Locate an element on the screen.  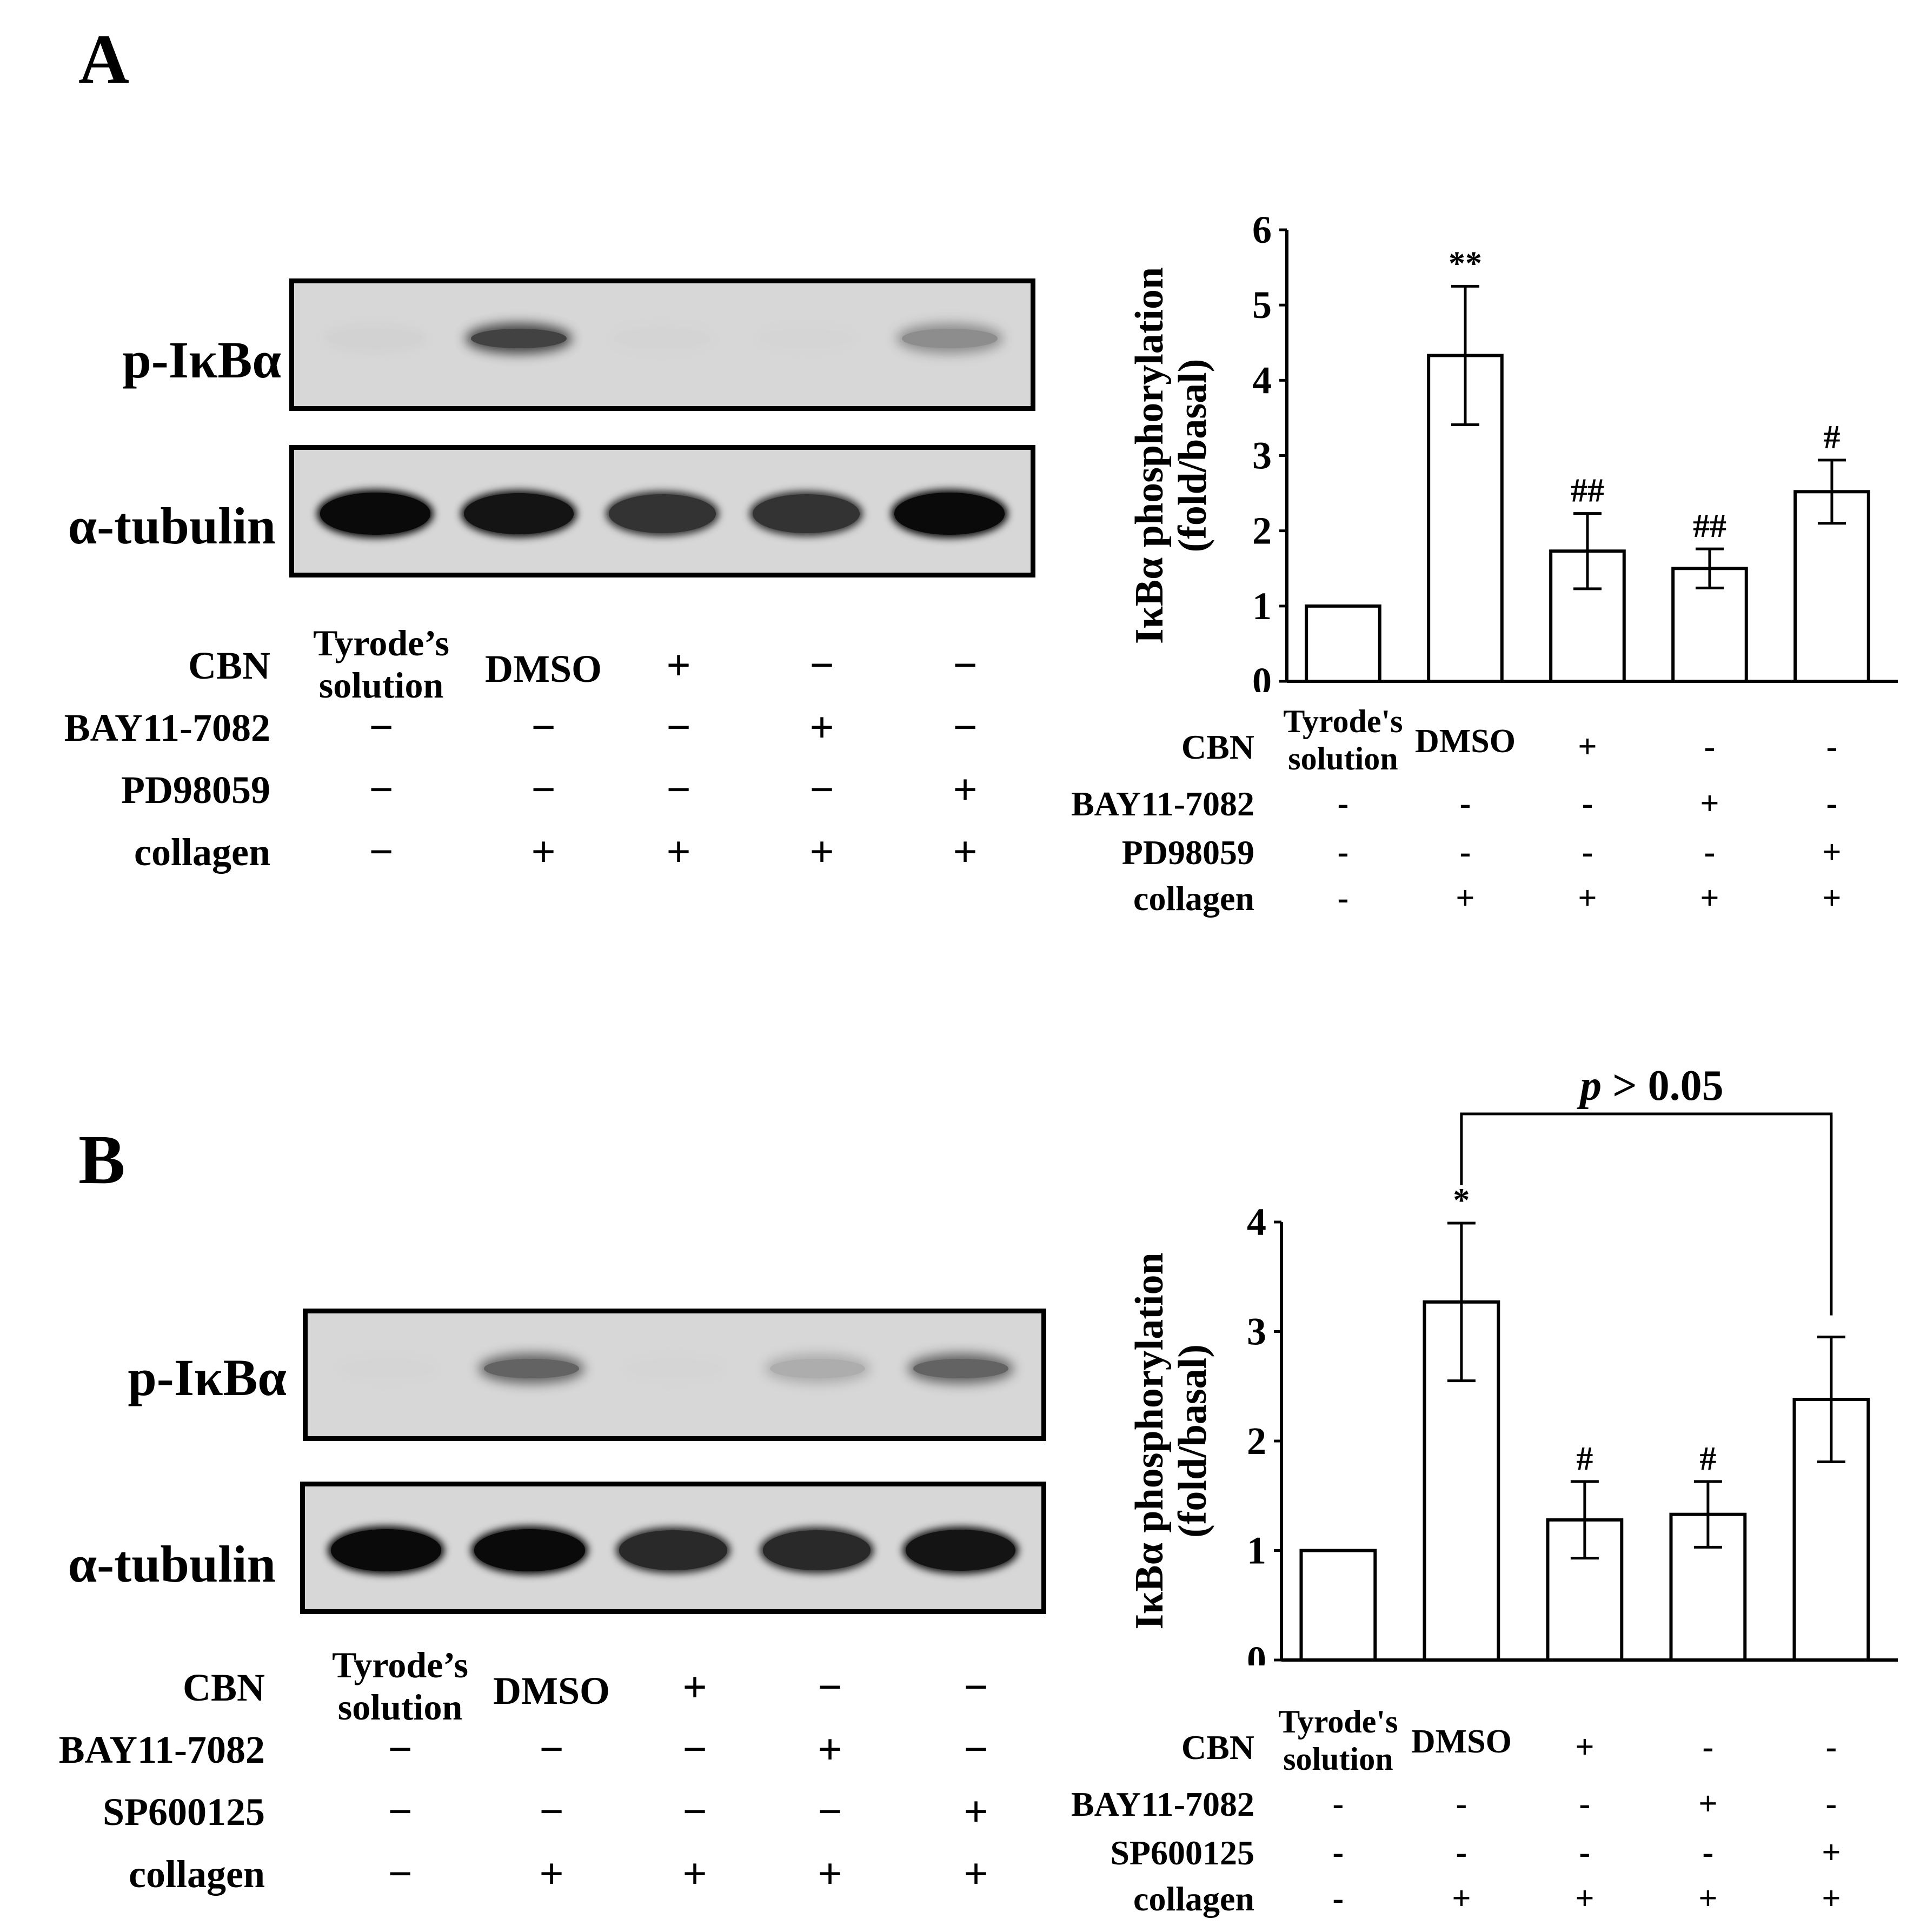
blot-label-p-ikba-b: p-IκBα is located at coordinates (207, 1377).